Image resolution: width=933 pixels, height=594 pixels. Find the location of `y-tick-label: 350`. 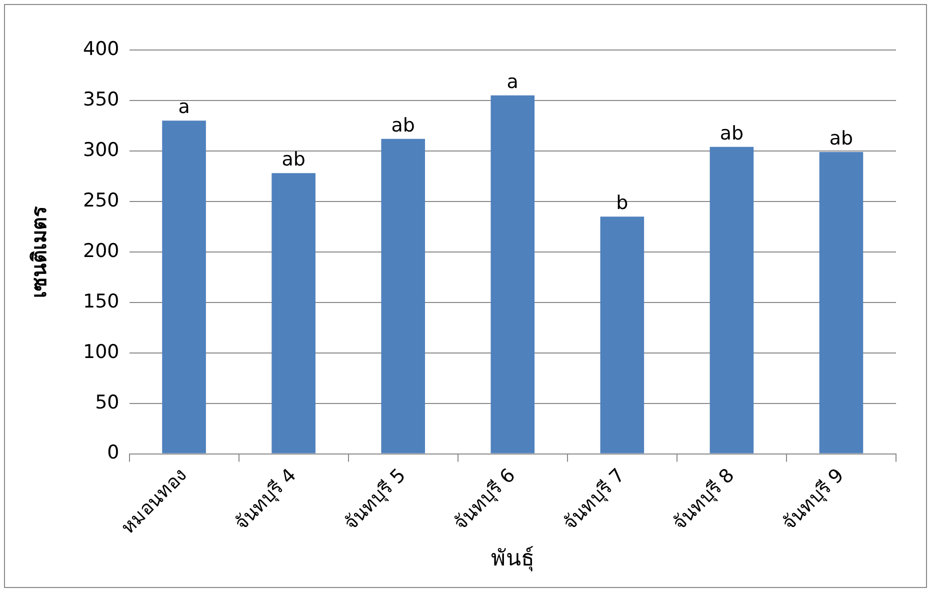

y-tick-label: 350 is located at coordinates (101, 99).